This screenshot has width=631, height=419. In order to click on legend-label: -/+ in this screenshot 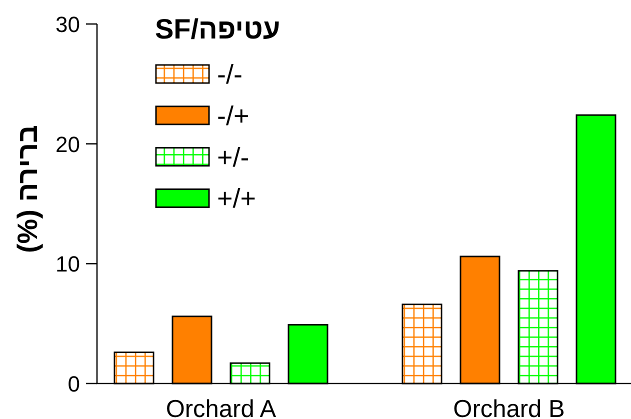, I will do `click(233, 115)`.